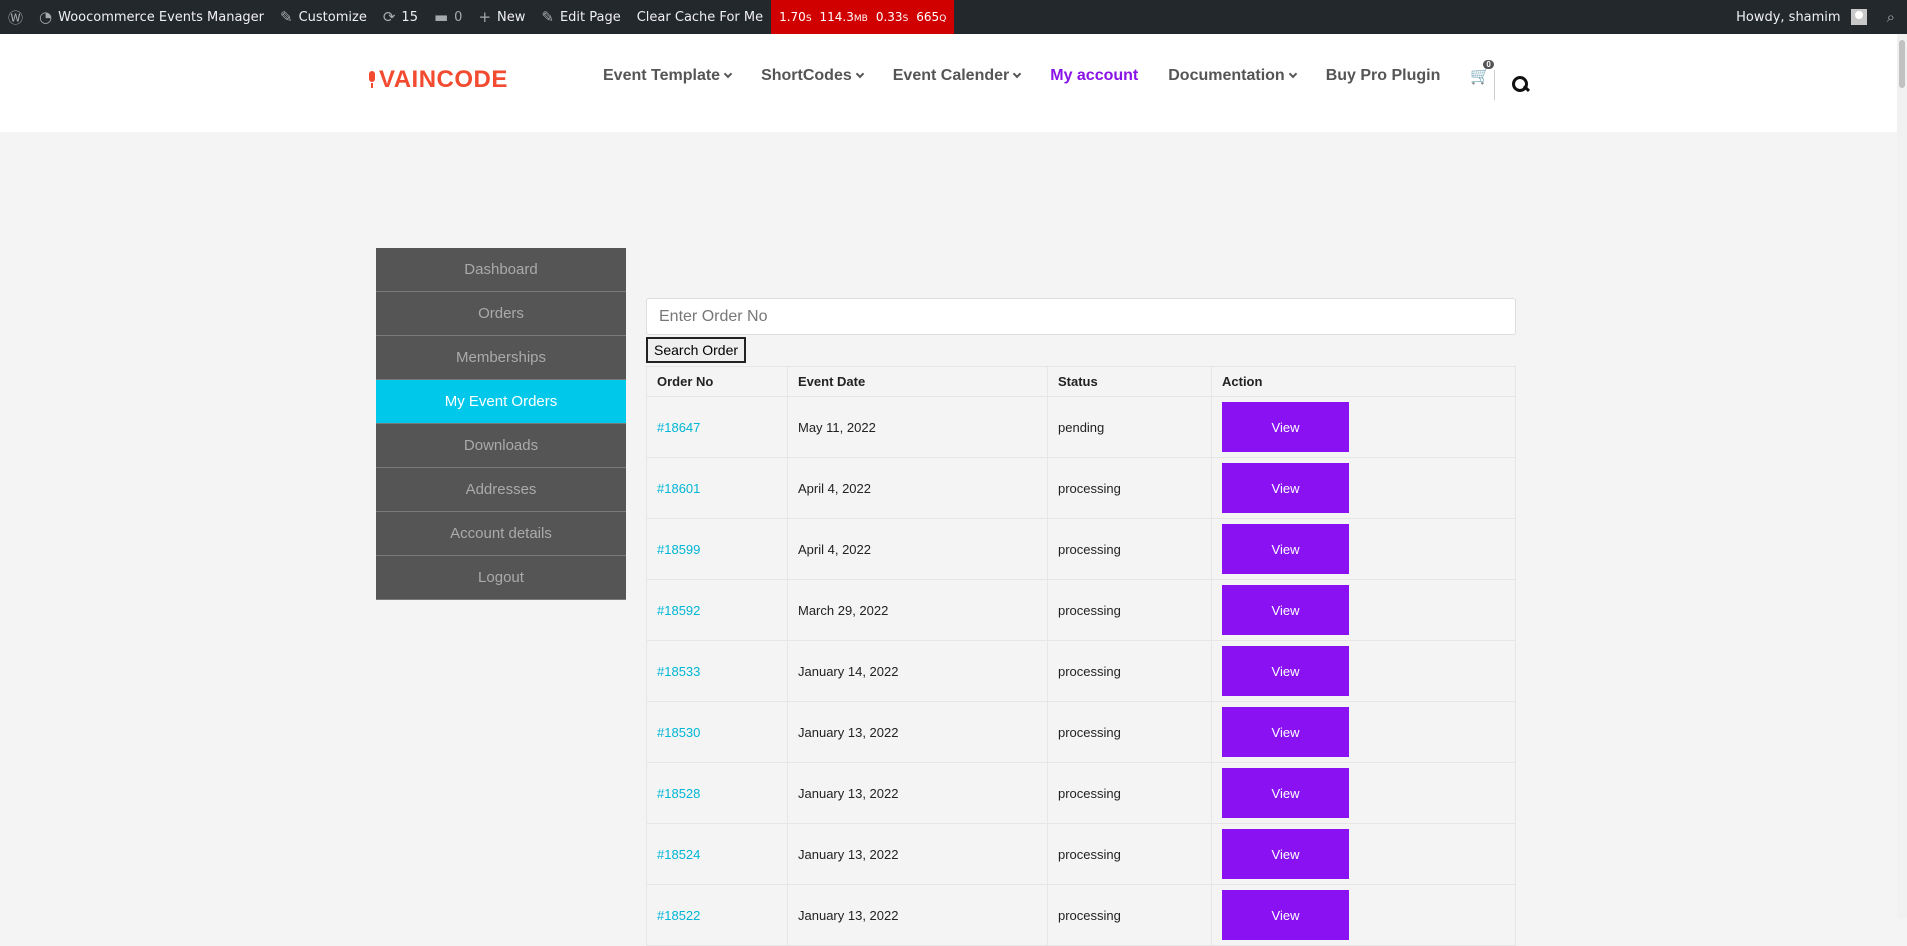 The width and height of the screenshot is (1907, 946). I want to click on query-monitor-stats: 1.70S 114.3MB 0.33S 665Q, so click(863, 17).